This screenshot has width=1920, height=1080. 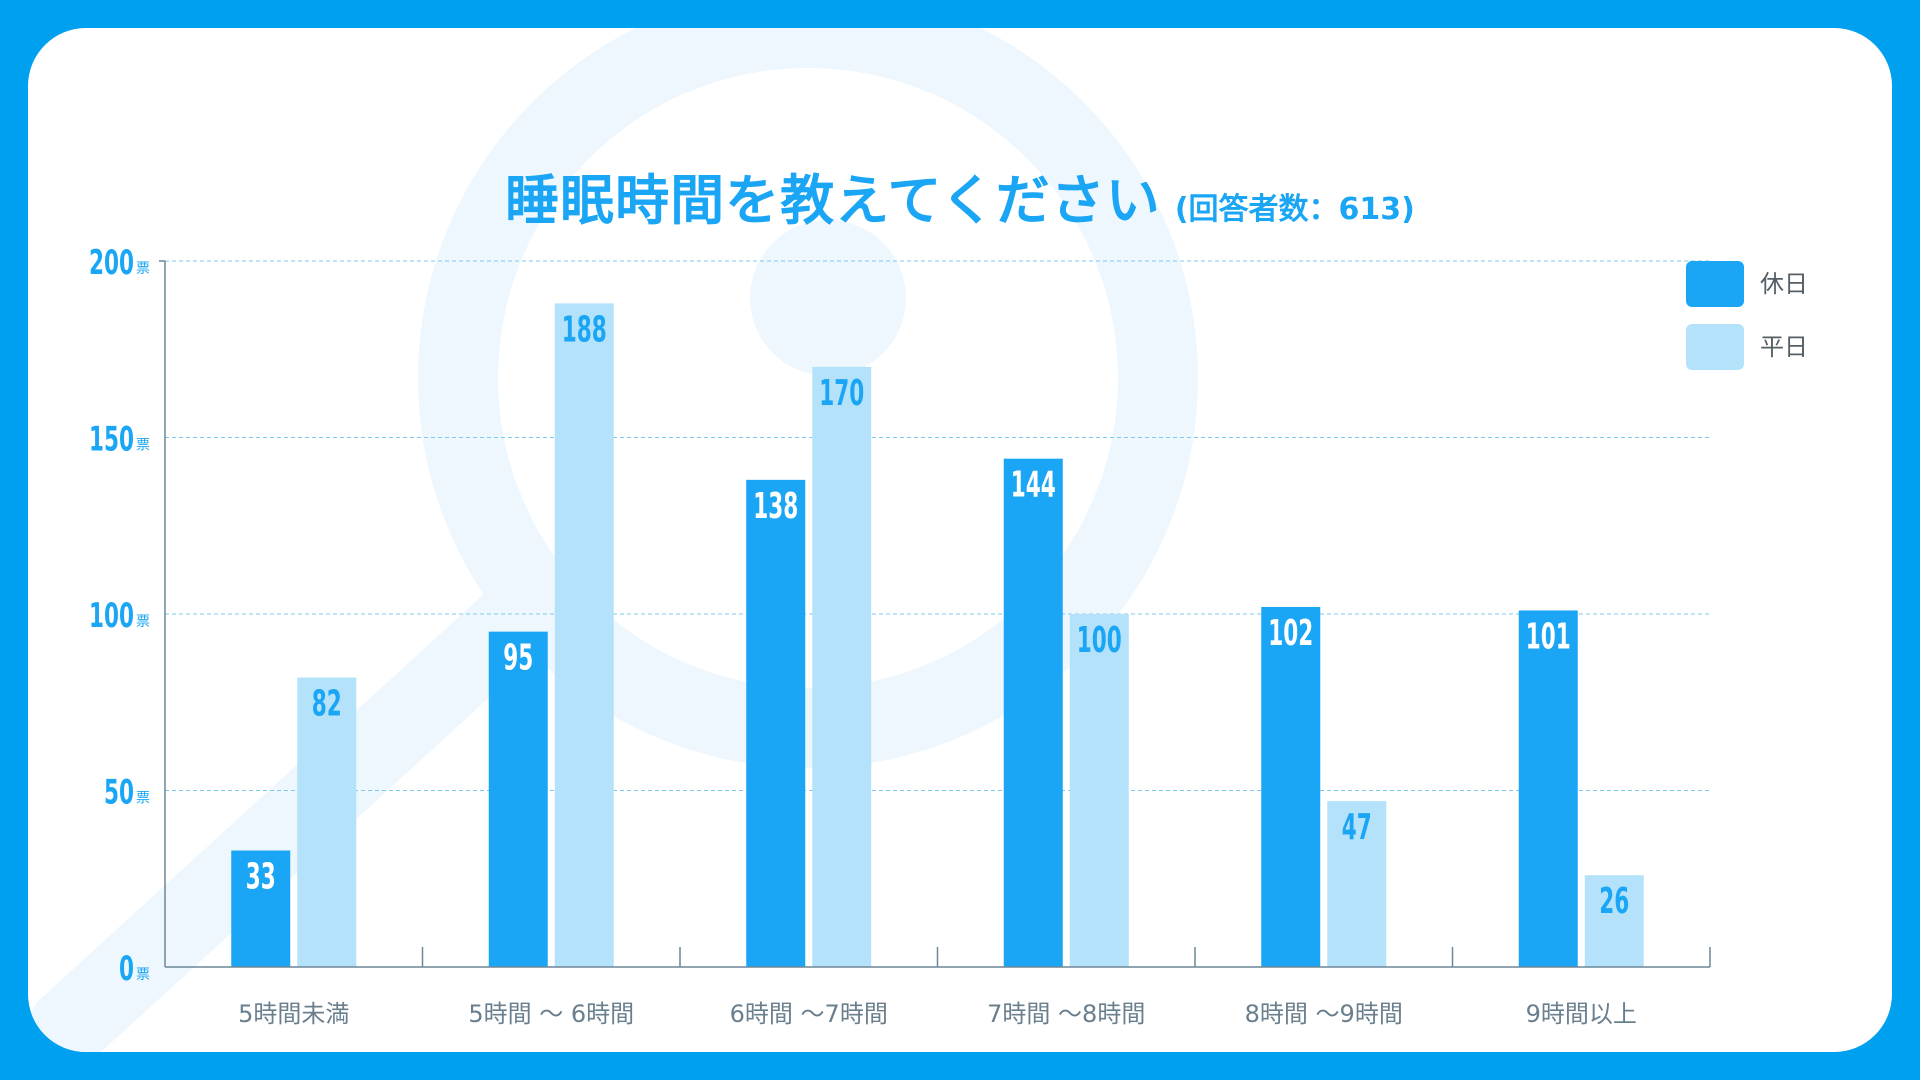 I want to click on data-label: 33, so click(x=261, y=877).